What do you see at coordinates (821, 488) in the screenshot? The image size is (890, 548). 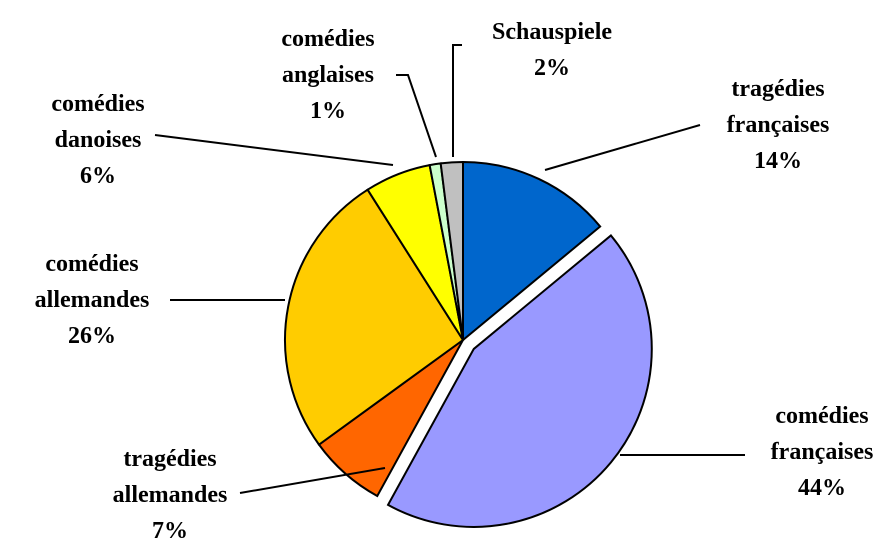 I see `value-label: 44%` at bounding box center [821, 488].